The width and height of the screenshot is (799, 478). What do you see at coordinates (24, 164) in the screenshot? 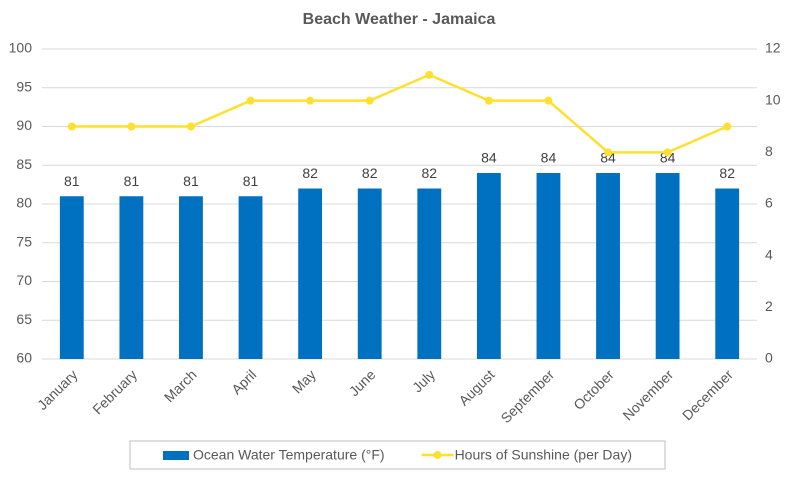
I see `y-tick-label: 85` at bounding box center [24, 164].